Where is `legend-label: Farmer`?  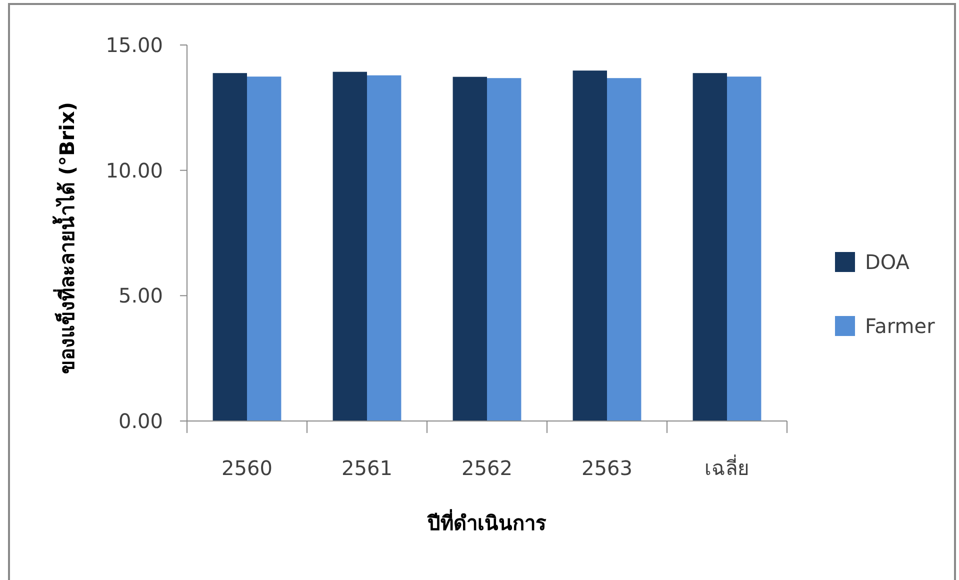 legend-label: Farmer is located at coordinates (900, 326).